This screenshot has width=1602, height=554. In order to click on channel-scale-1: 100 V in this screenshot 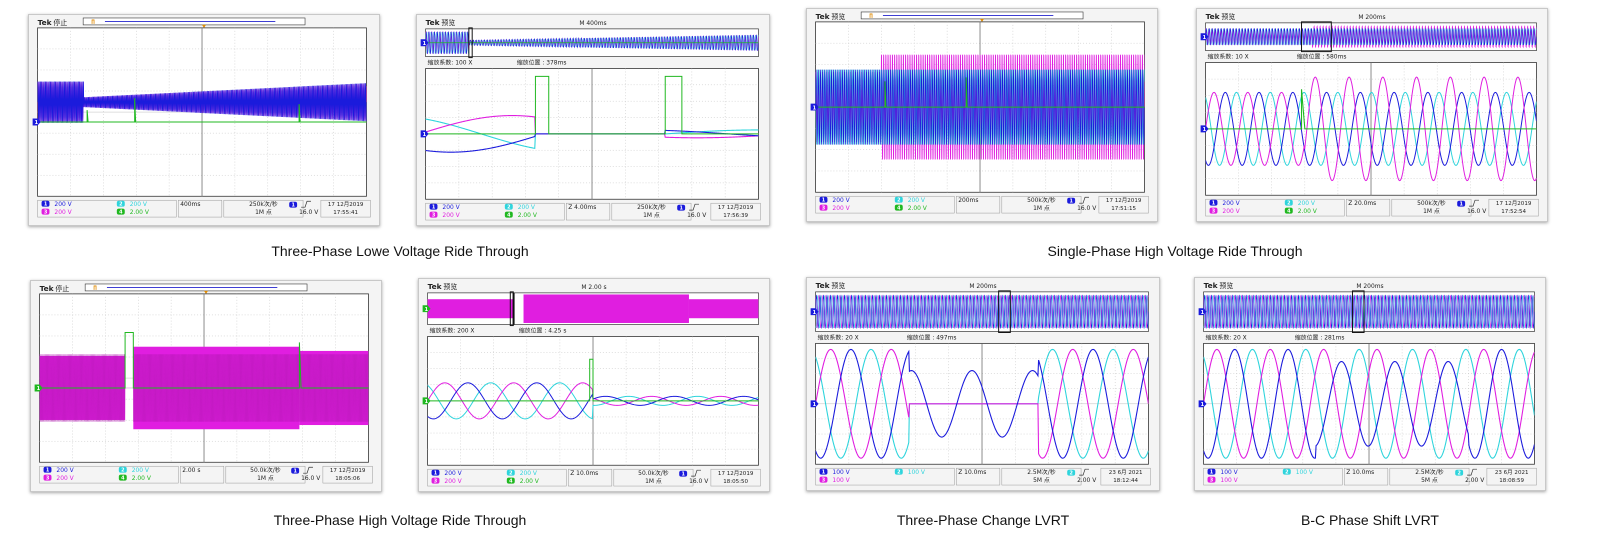, I will do `click(1229, 472)`.